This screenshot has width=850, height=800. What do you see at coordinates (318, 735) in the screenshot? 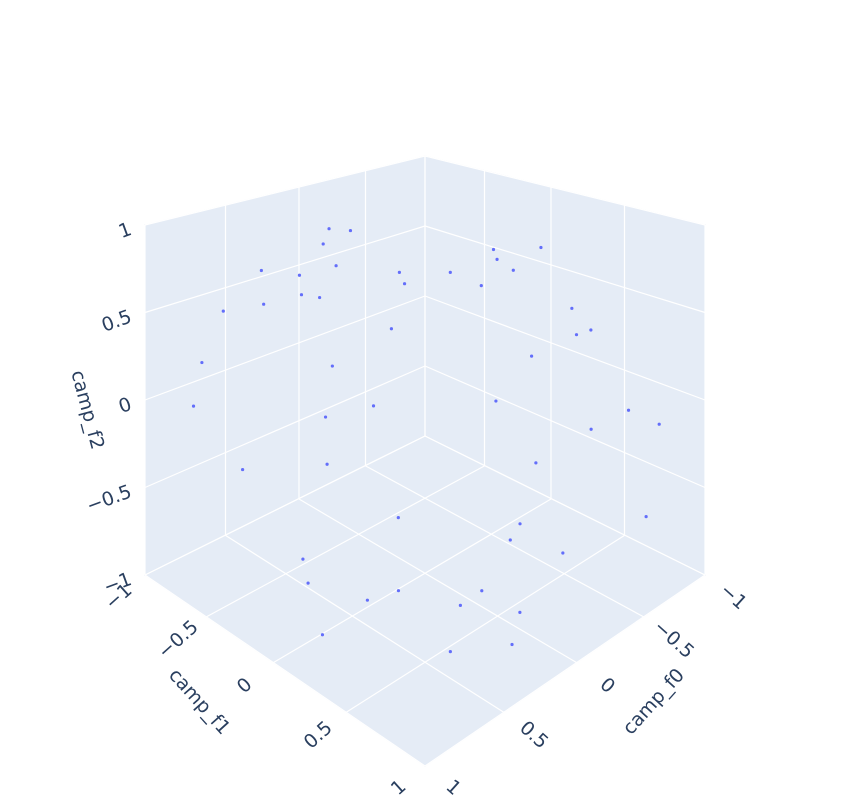
I see `y-tick-label: 0.5` at bounding box center [318, 735].